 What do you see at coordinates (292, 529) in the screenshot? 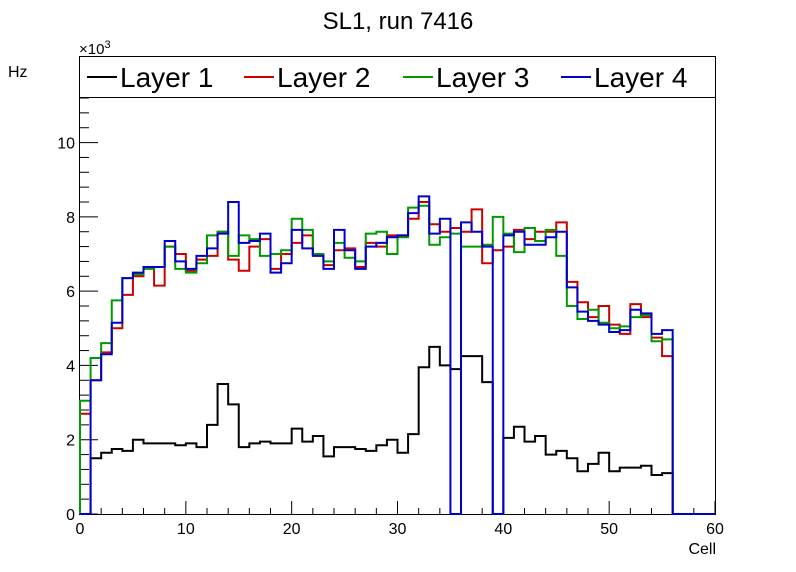
I see `x-tick-label: 20` at bounding box center [292, 529].